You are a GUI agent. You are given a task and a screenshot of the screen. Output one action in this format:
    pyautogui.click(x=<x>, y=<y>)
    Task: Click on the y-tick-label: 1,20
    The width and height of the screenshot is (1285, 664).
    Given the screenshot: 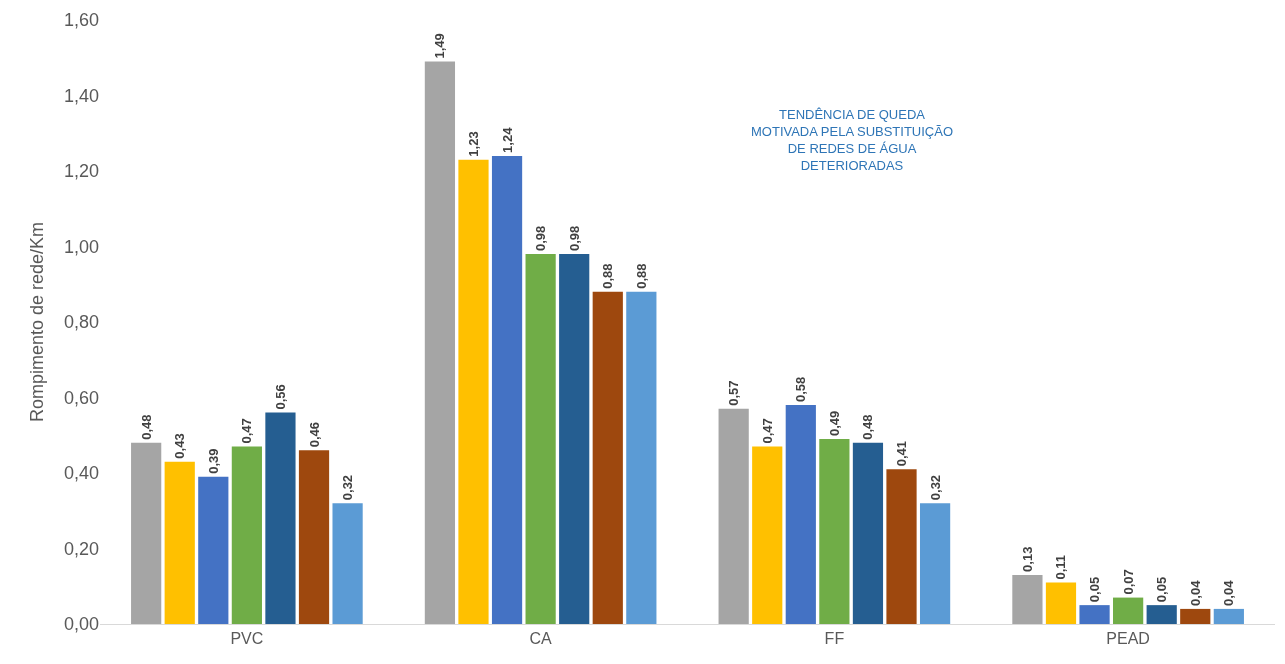 What is the action you would take?
    pyautogui.click(x=81, y=171)
    